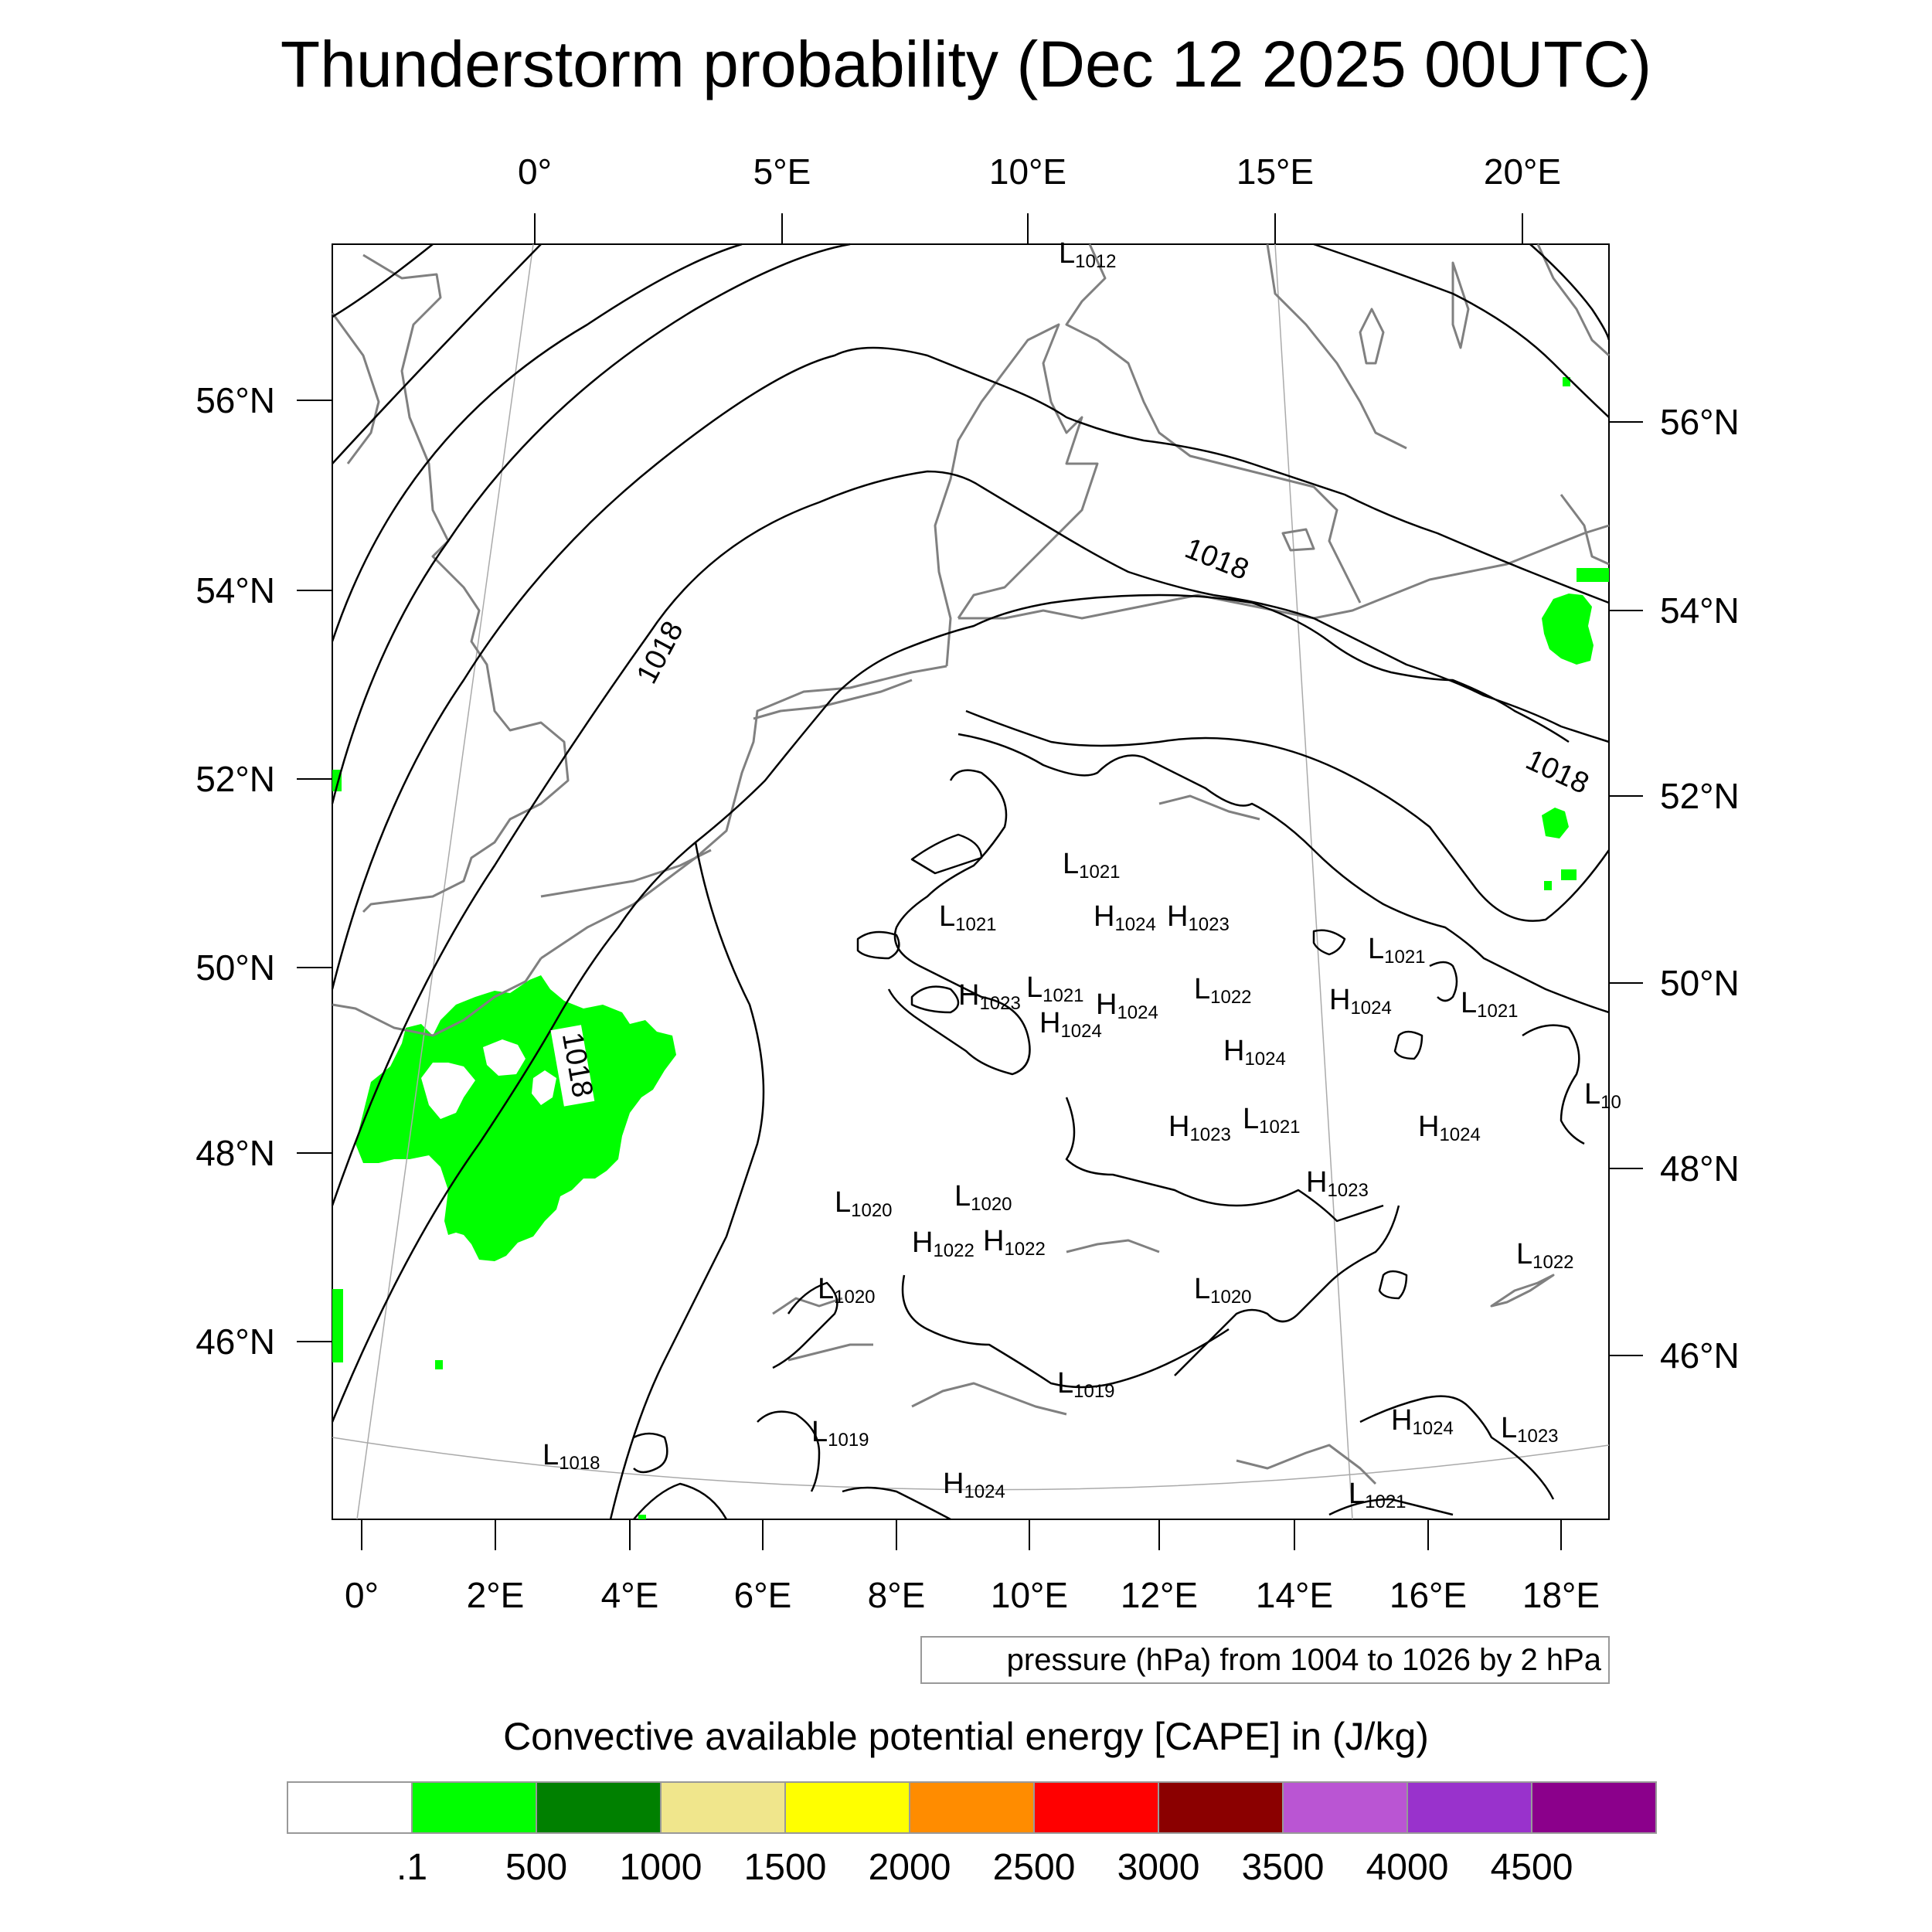 The image size is (1932, 1932). I want to click on colorbar-boxes, so click(972, 1808).